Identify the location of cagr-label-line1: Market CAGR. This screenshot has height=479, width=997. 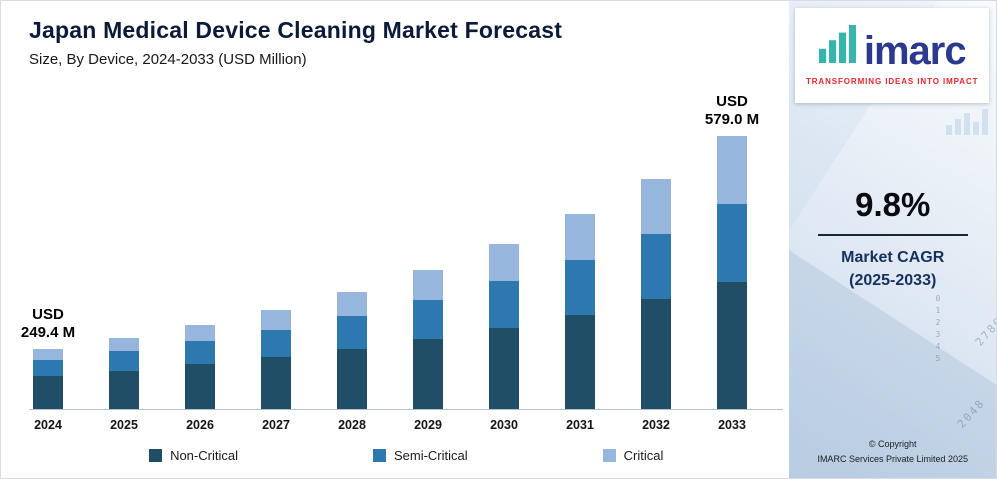
(893, 257).